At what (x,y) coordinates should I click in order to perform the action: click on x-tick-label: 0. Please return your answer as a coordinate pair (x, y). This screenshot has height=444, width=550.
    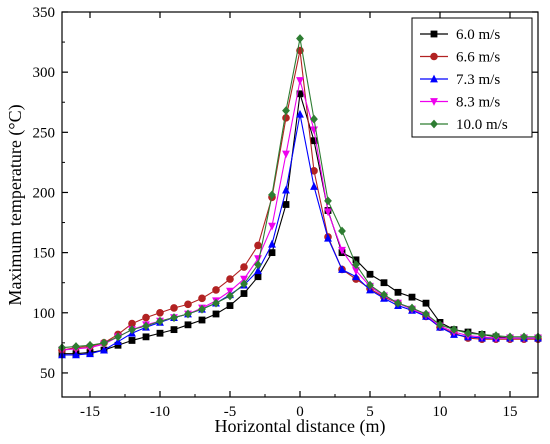
    Looking at the image, I should click on (300, 412).